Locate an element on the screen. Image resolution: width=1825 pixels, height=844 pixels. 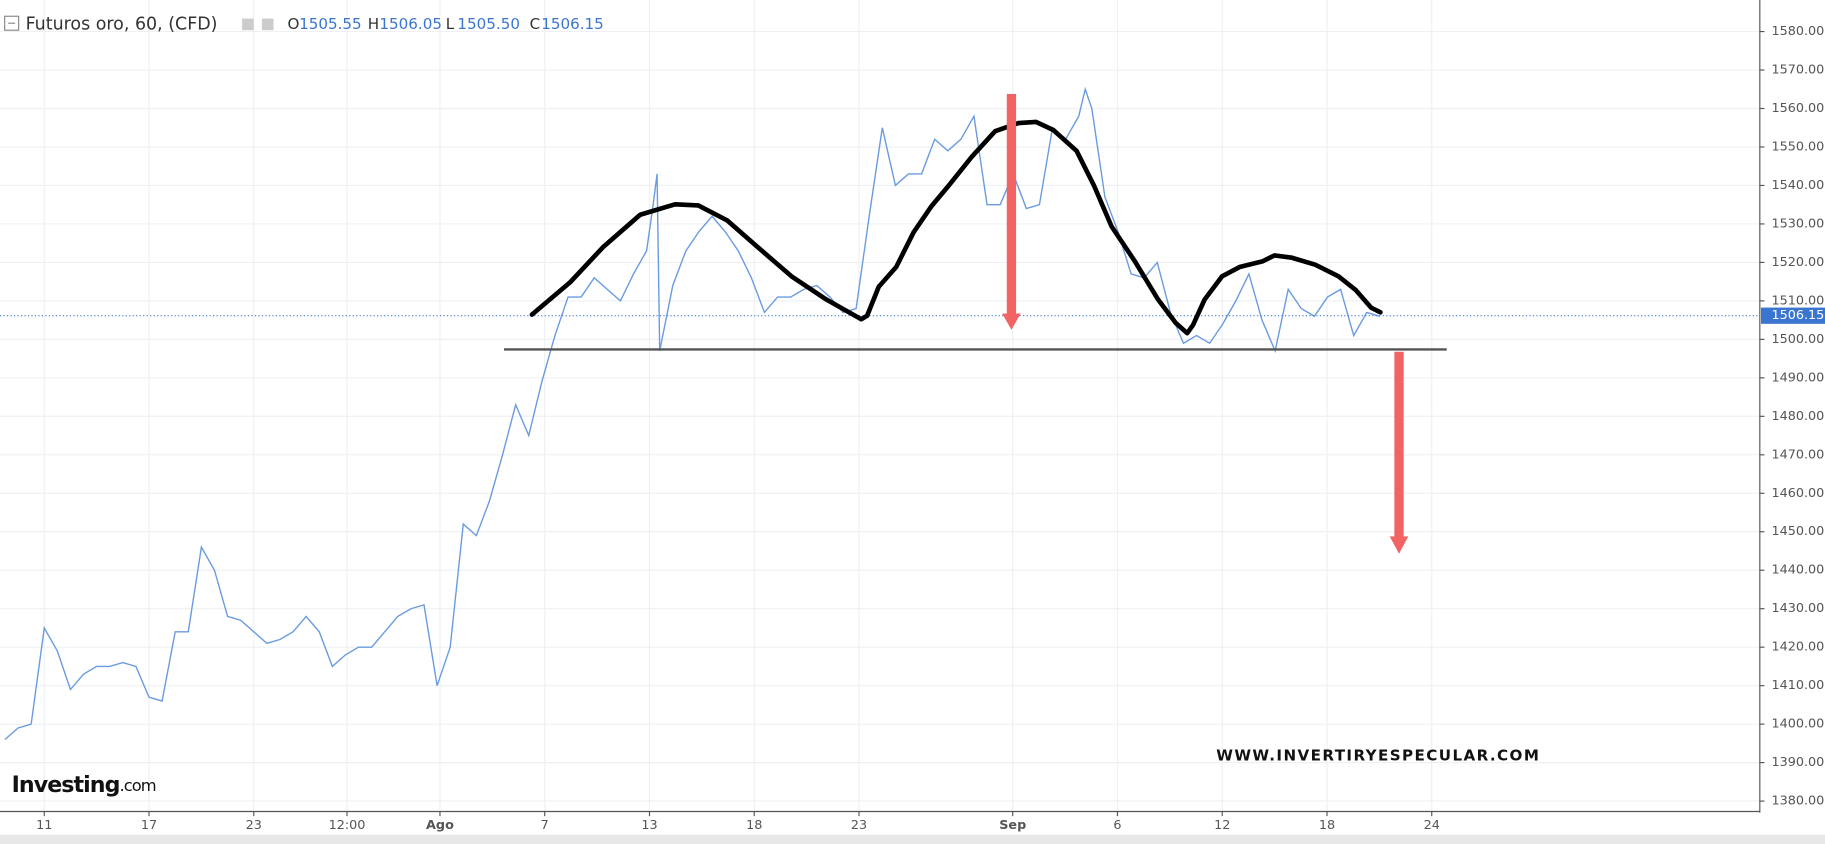
y-tick-label: 1450.00 is located at coordinates (1797, 531).